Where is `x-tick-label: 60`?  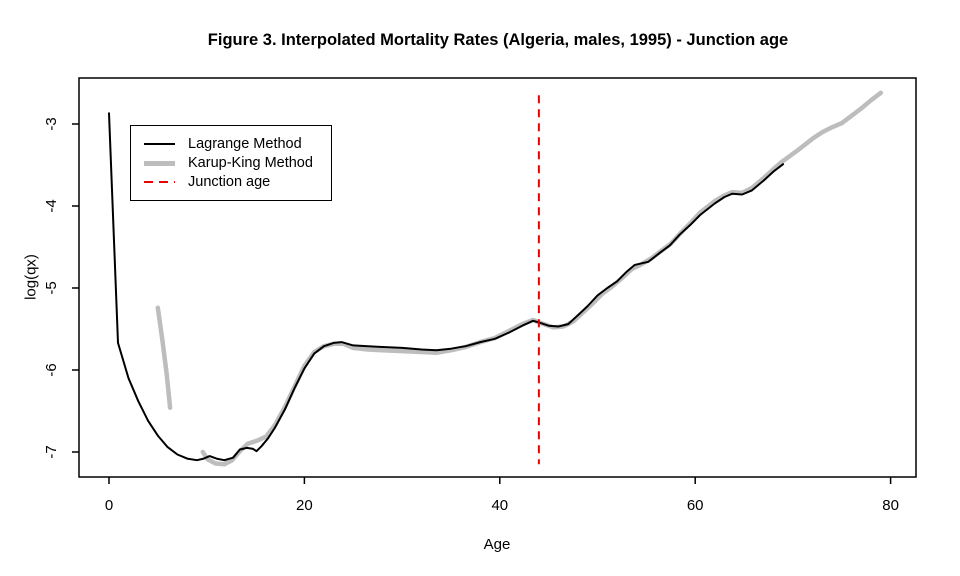 x-tick-label: 60 is located at coordinates (695, 505).